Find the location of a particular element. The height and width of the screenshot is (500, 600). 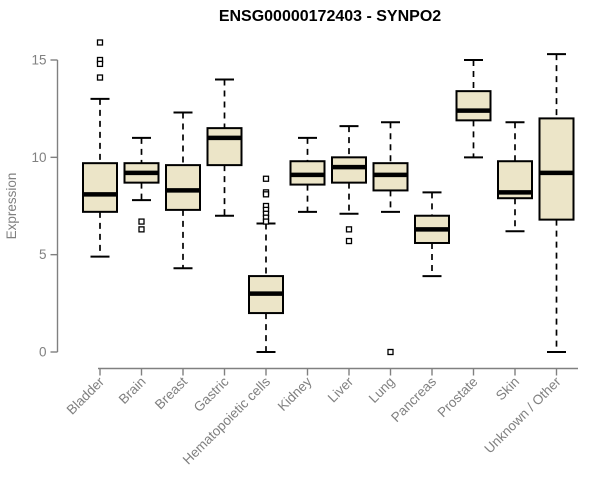

x-tick-label: Pancreas is located at coordinates (413, 399).